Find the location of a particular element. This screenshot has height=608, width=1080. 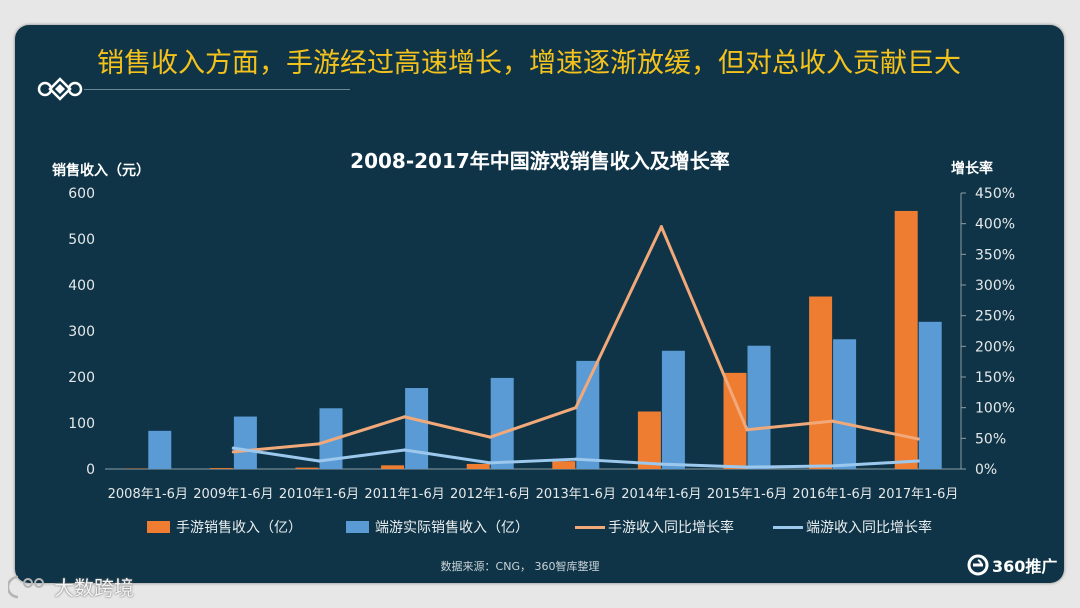

legend-item-pc-growth: 端游收入同比增长率 is located at coordinates (852, 527).